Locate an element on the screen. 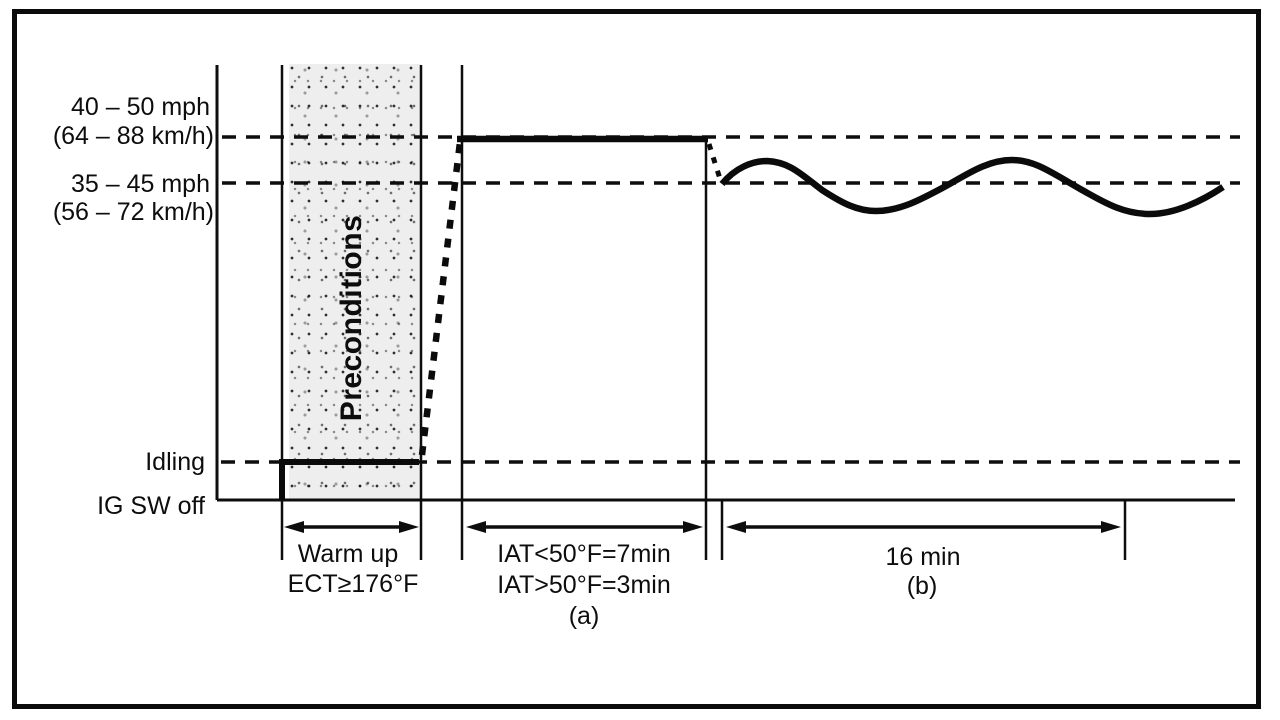 The image size is (1280, 720). ig-sw-off-label: IG SW off is located at coordinates (151, 506).